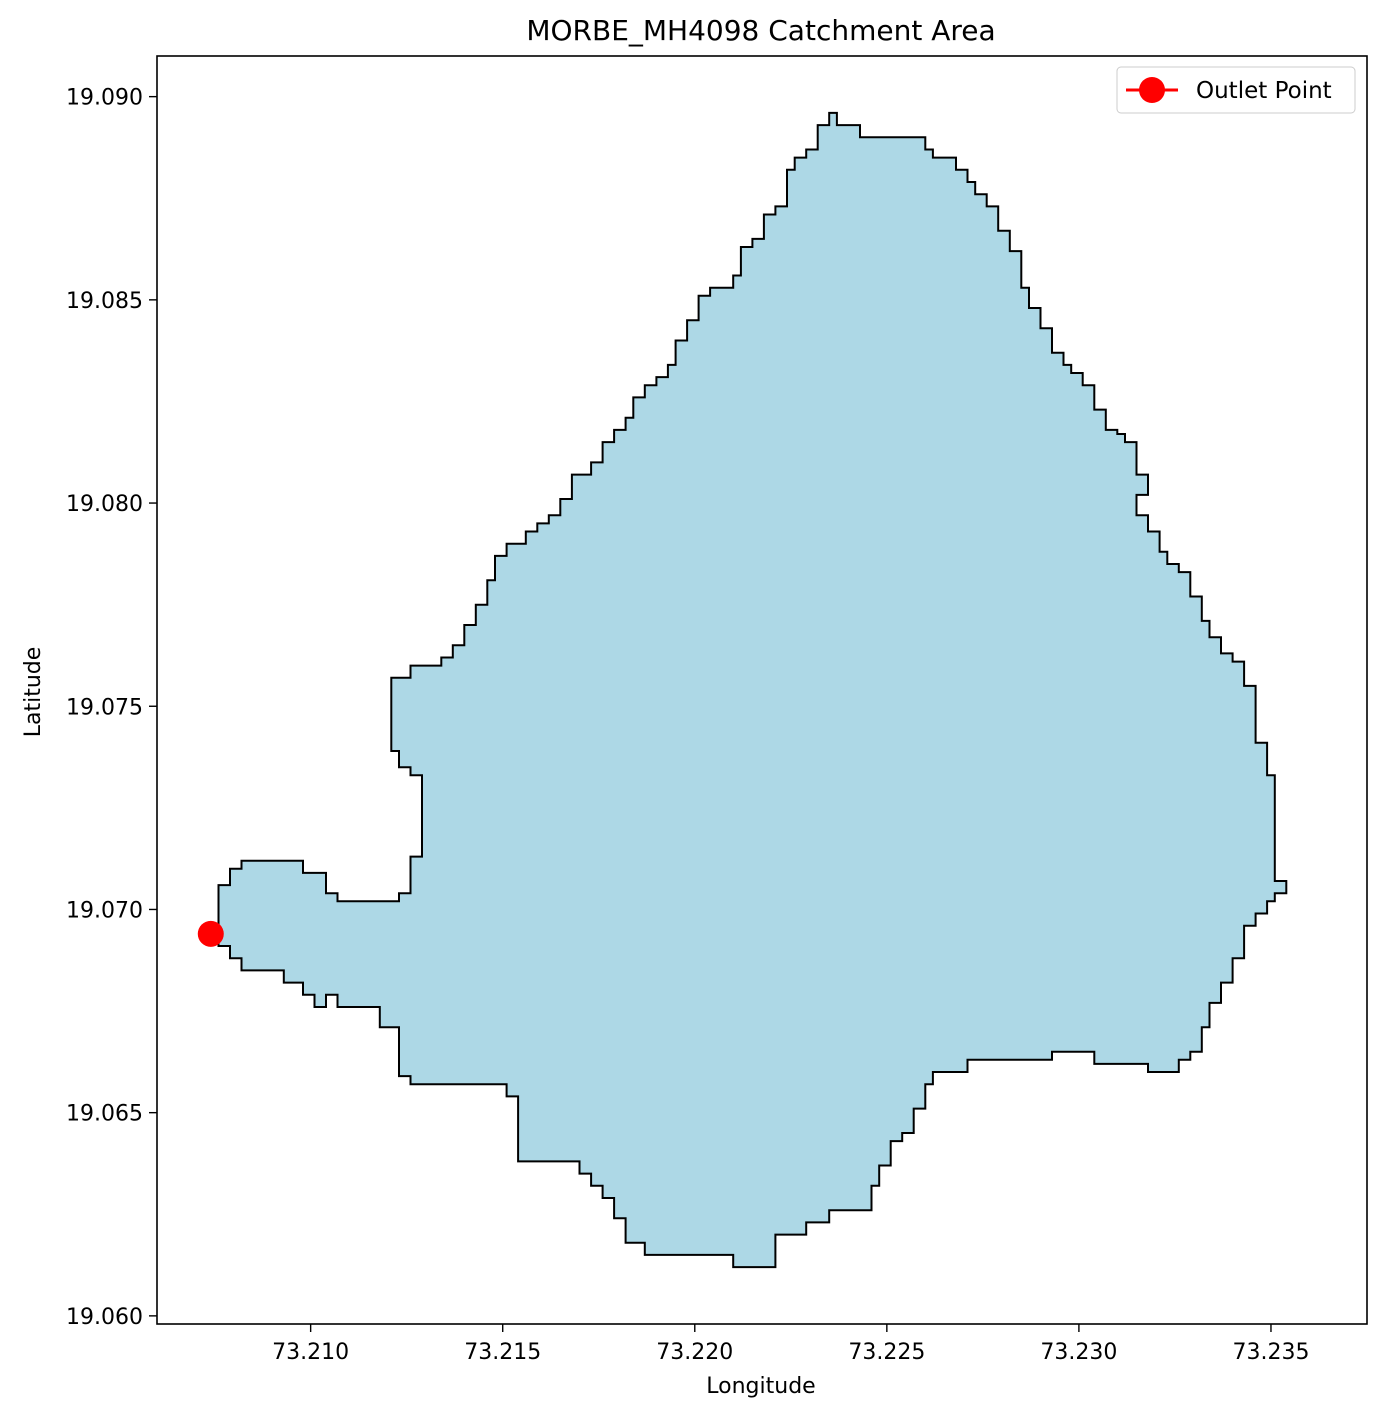  What do you see at coordinates (104, 910) in the screenshot?
I see `y-tick-label: 19.070` at bounding box center [104, 910].